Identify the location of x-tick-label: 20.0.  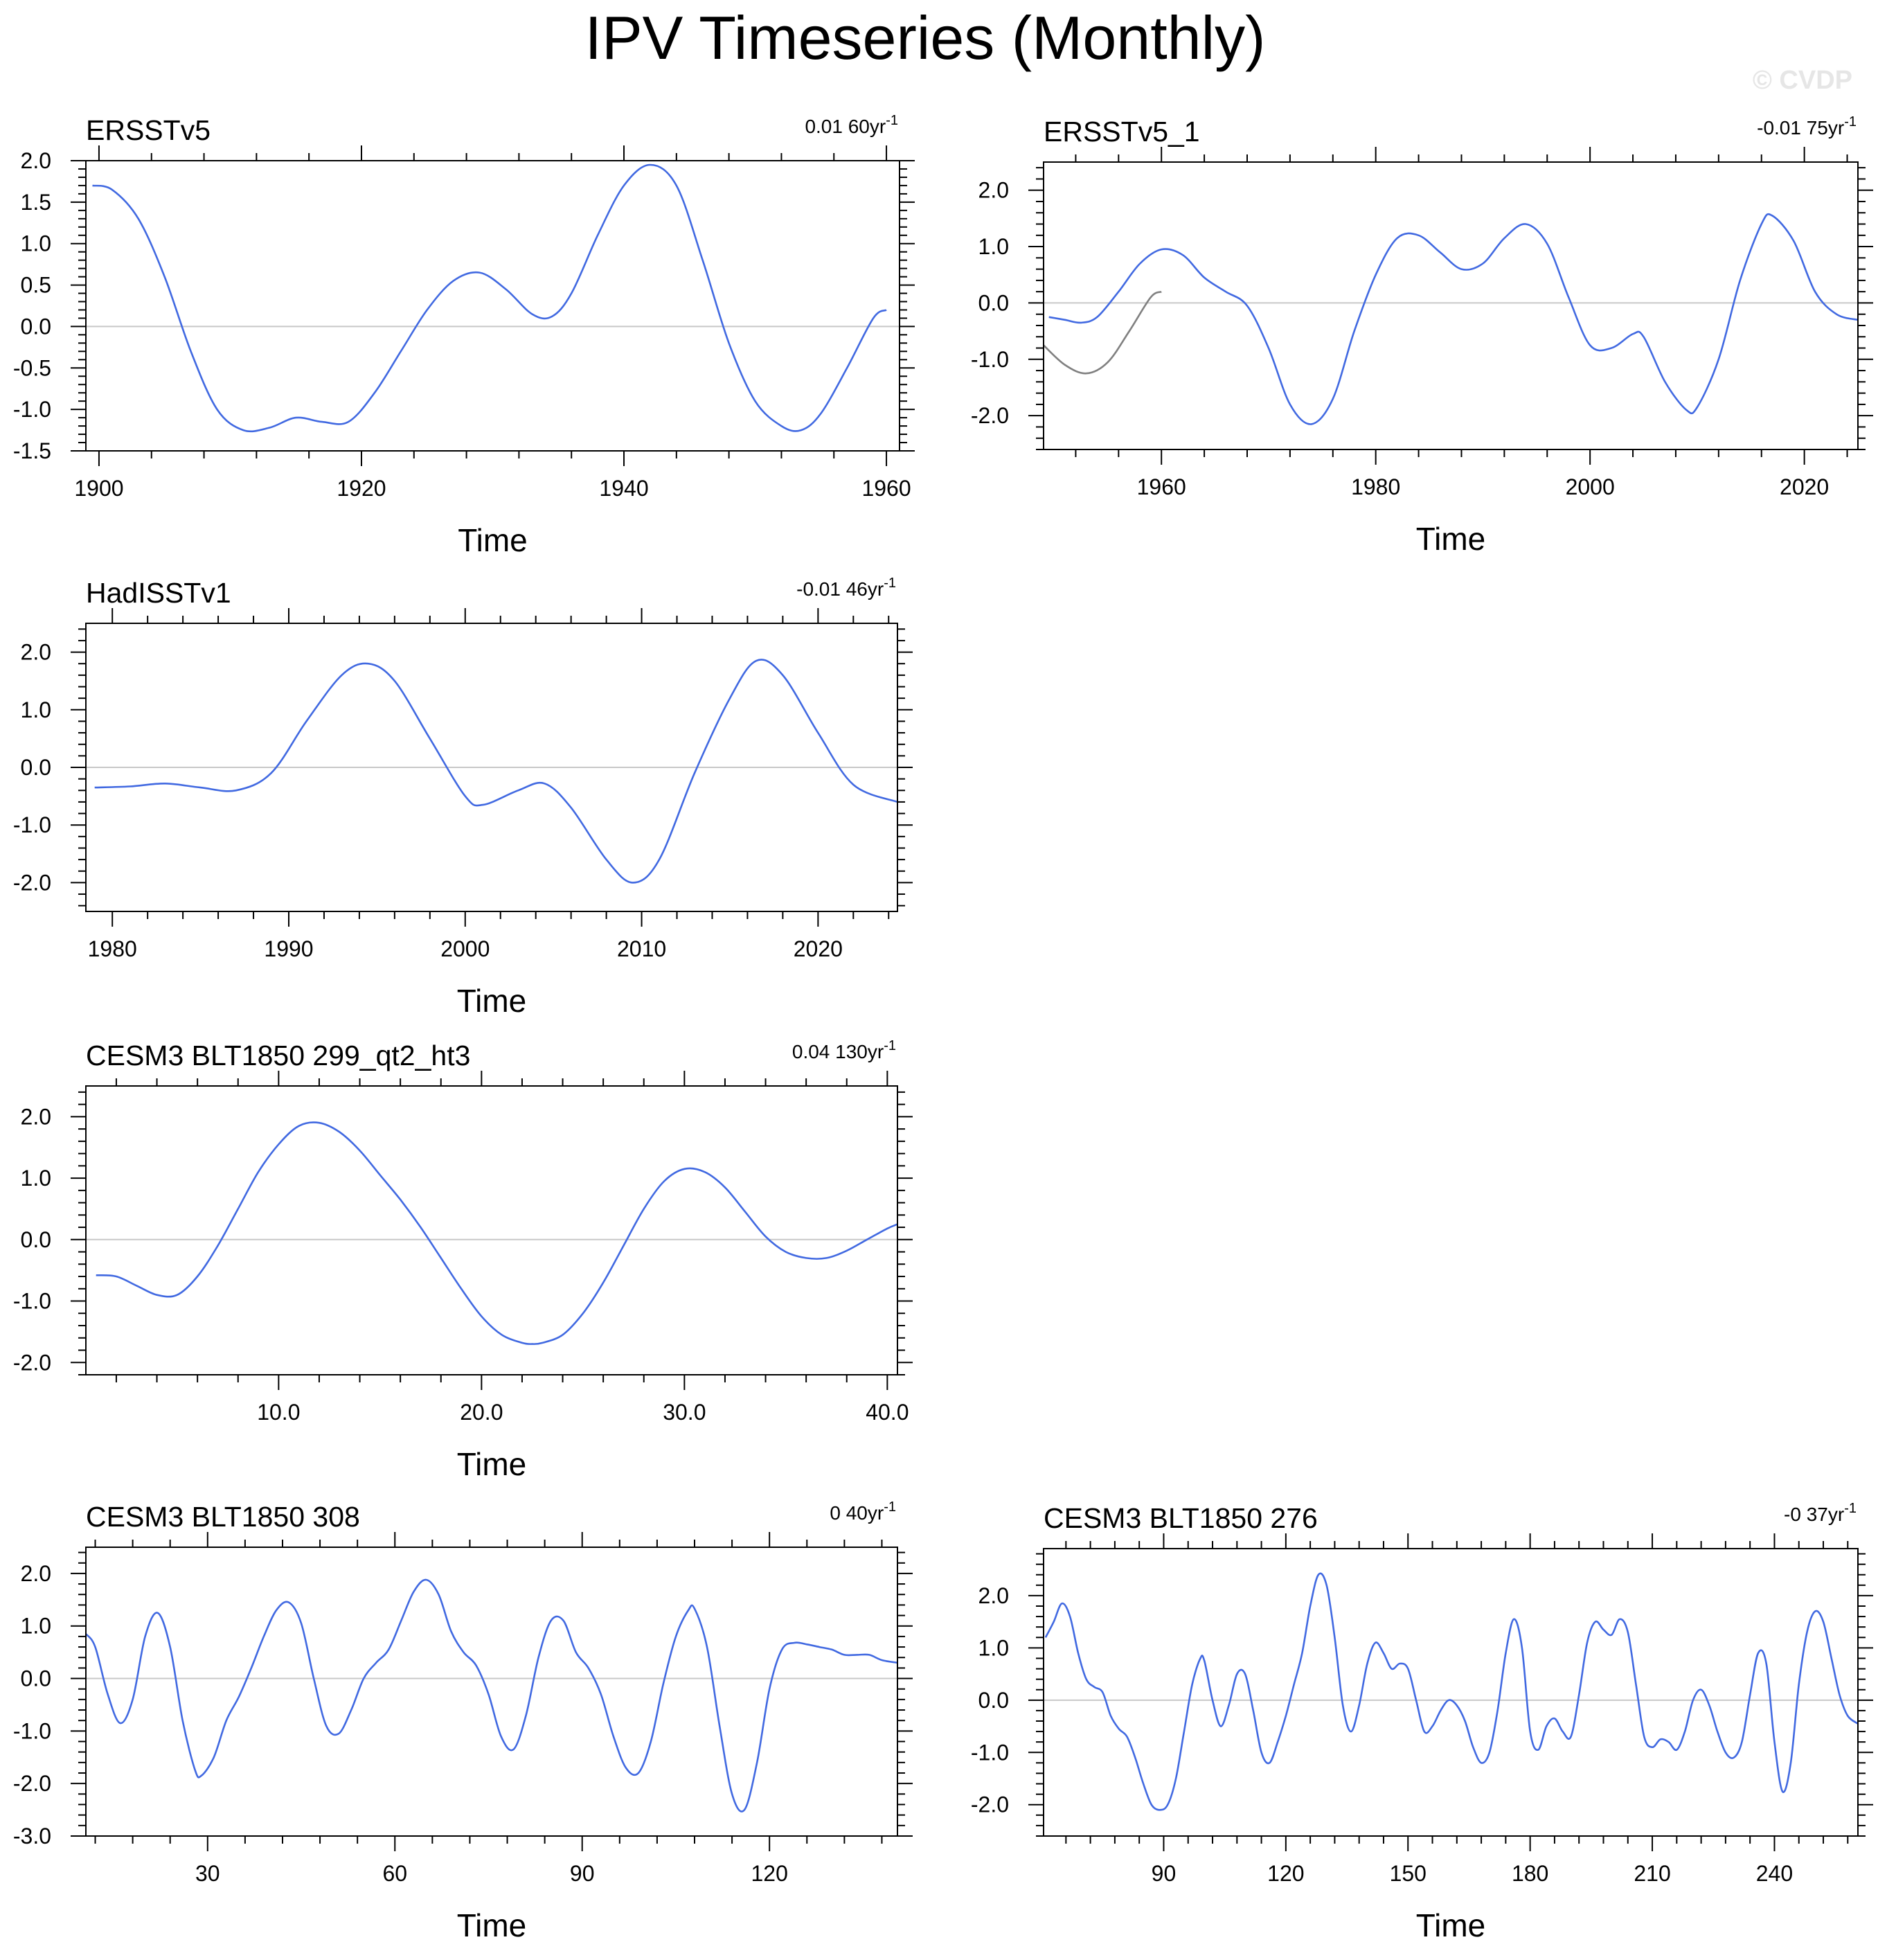
(481, 1413).